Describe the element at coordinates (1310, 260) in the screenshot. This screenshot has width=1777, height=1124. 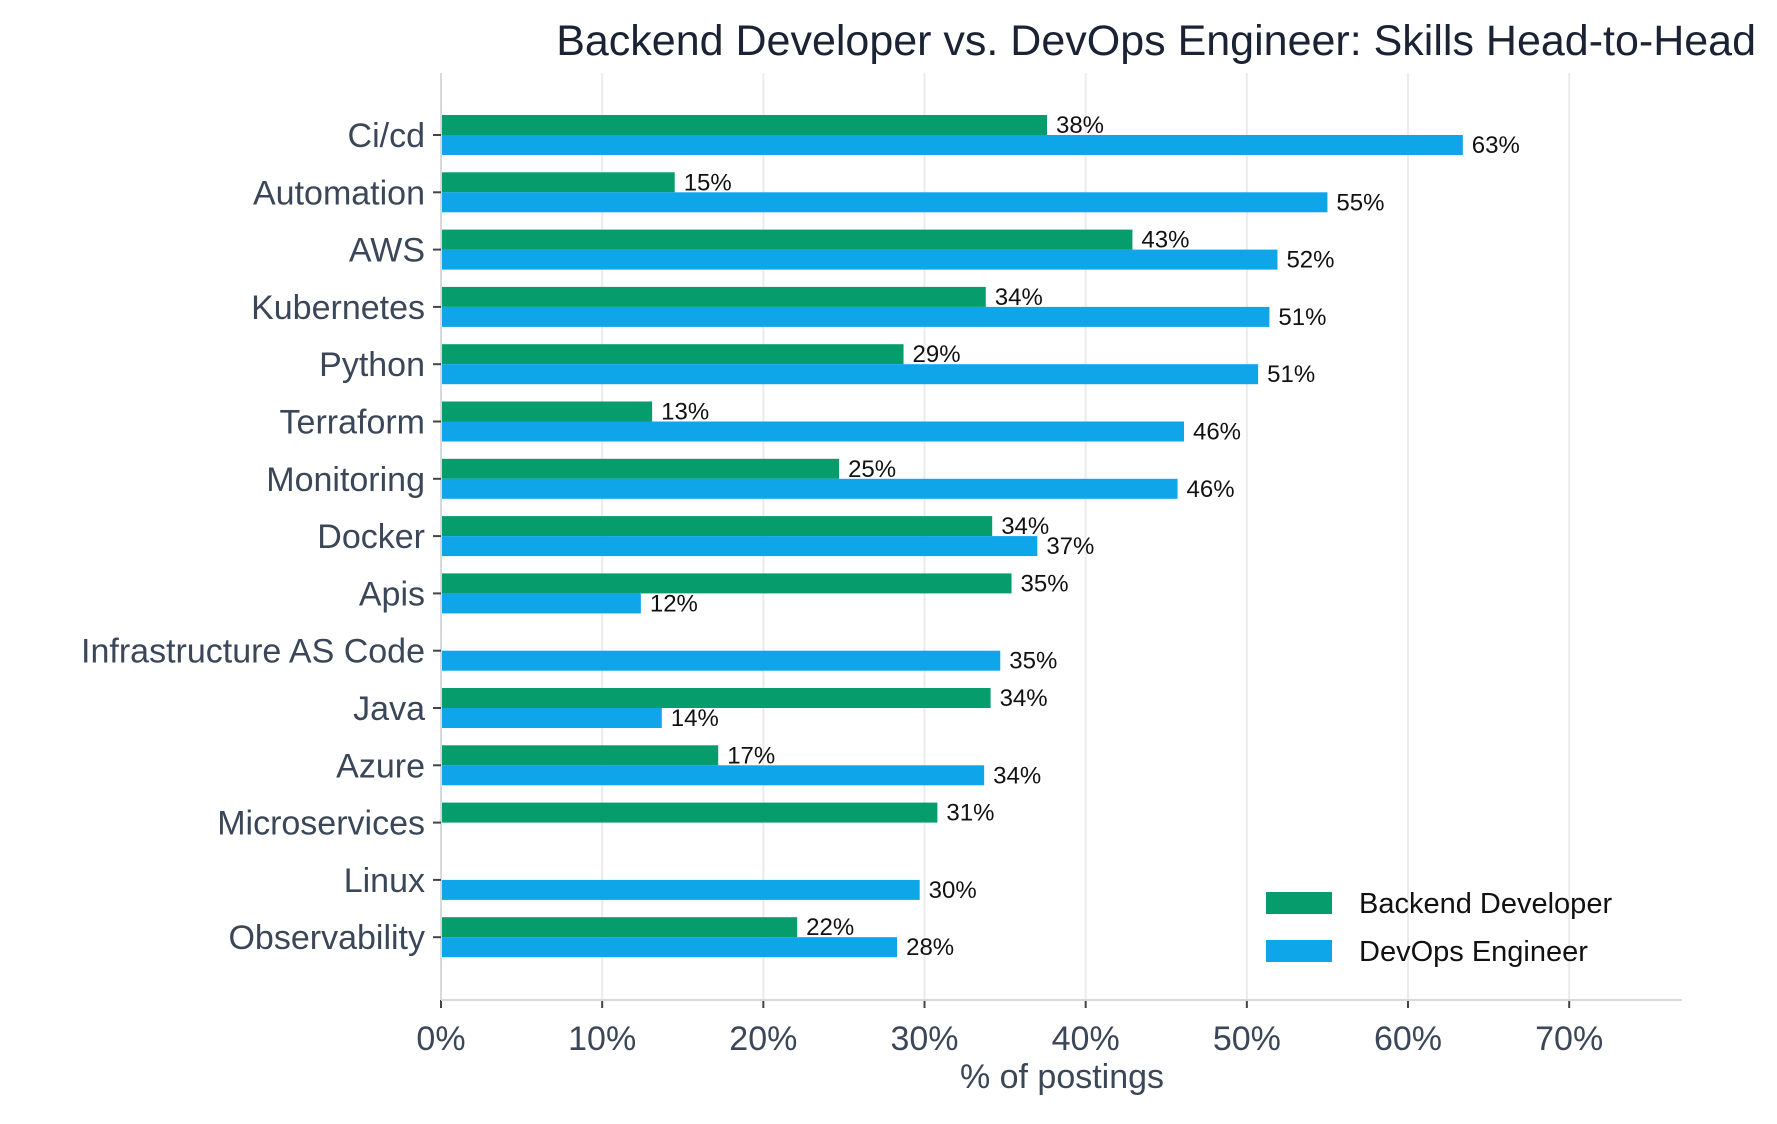
I see `data-label: 52%` at that location.